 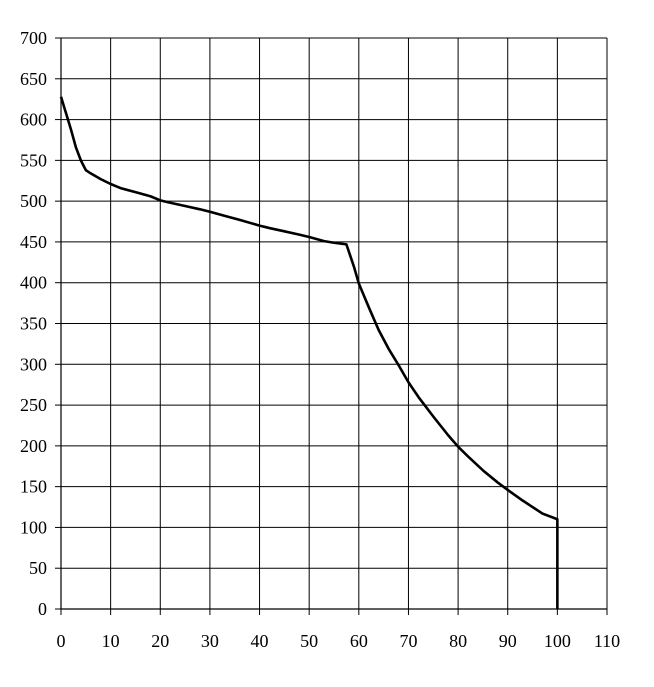 What do you see at coordinates (160, 641) in the screenshot?
I see `x-tick-label: 20` at bounding box center [160, 641].